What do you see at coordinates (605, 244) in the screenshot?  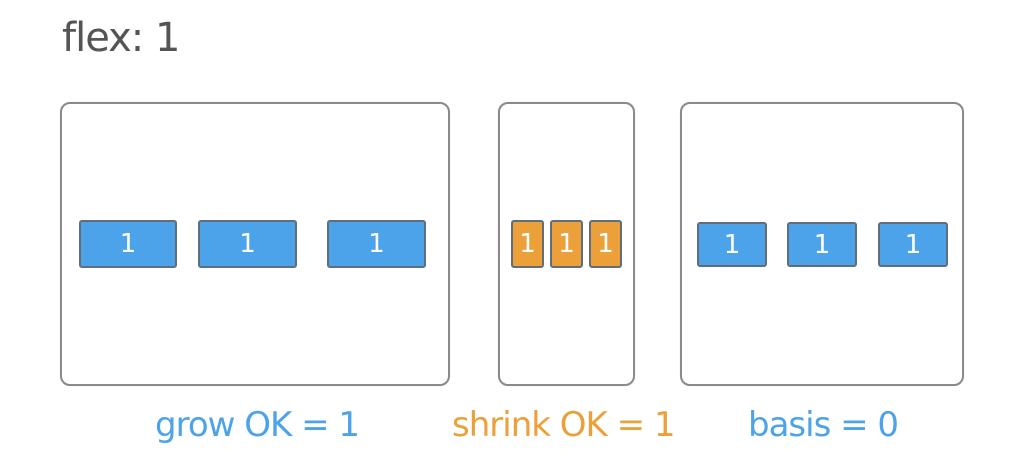 I see `shrink-item-3: 1` at bounding box center [605, 244].